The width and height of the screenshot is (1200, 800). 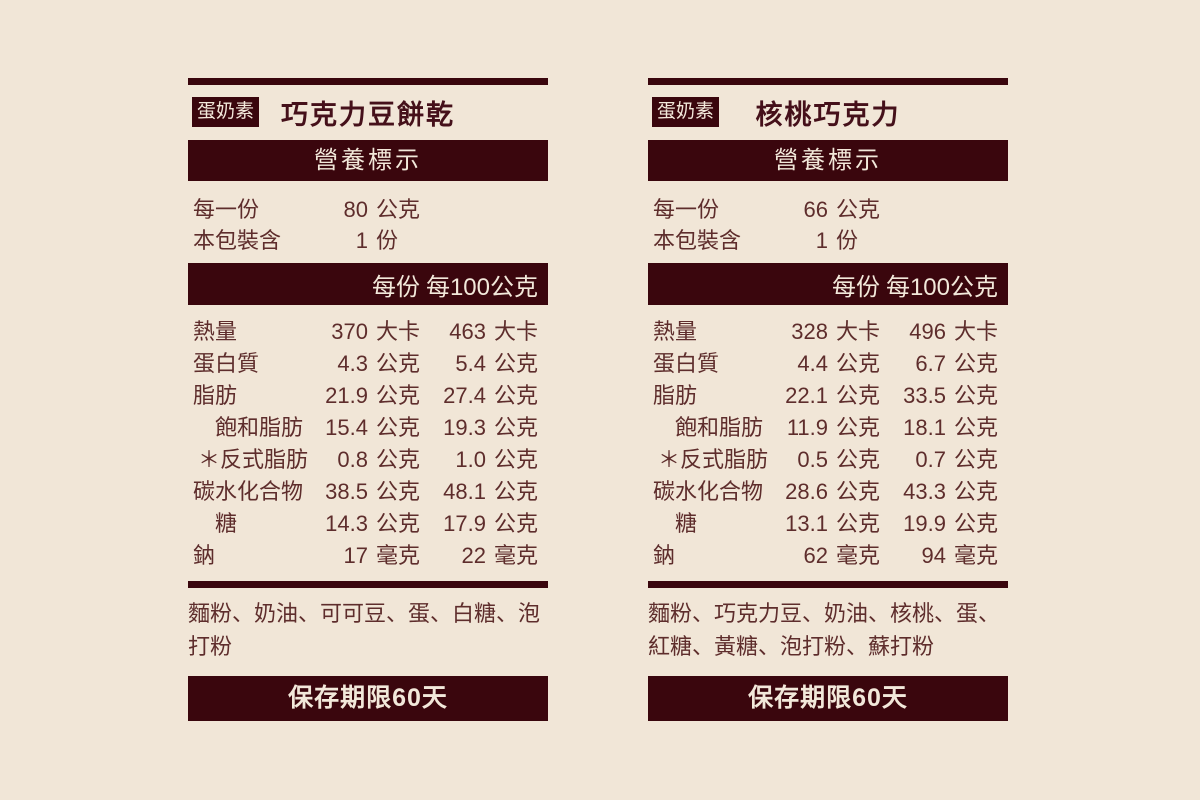 What do you see at coordinates (806, 523) in the screenshot?
I see `per-serving-value: 13.1` at bounding box center [806, 523].